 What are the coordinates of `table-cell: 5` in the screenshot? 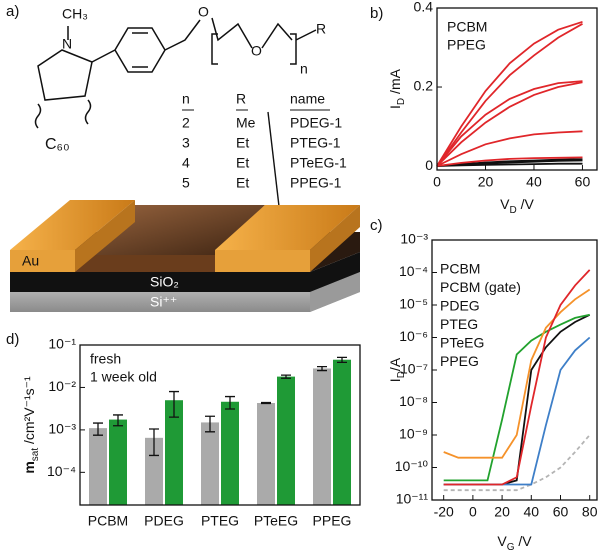 It's located at (186, 183).